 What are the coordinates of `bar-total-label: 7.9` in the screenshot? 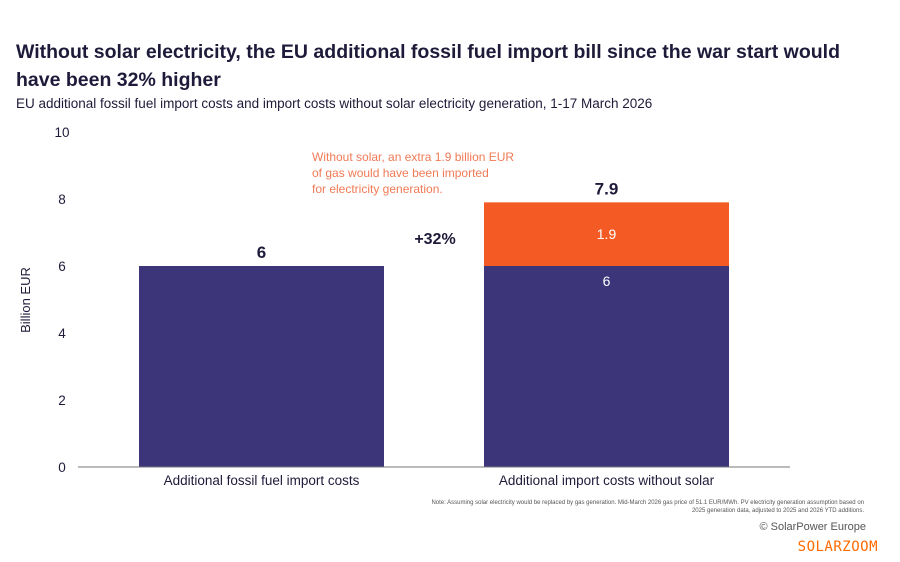 It's located at (607, 188).